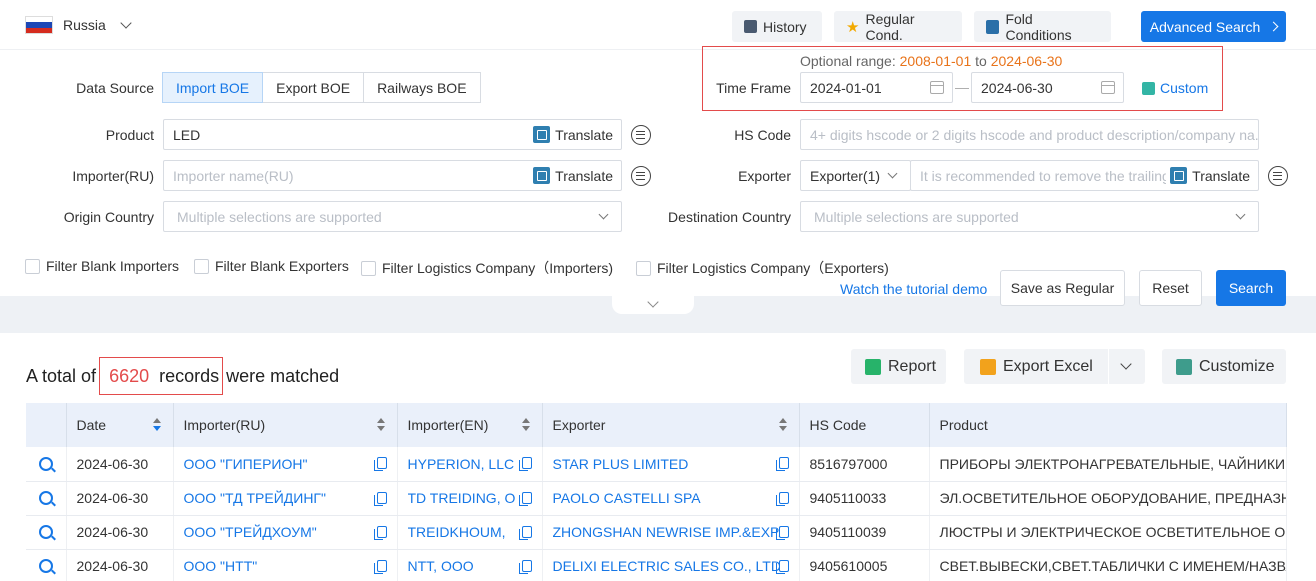 This screenshot has height=581, width=1316. Describe the element at coordinates (1042, 27) in the screenshot. I see `fold-conditions-button: Fold Conditions` at that location.